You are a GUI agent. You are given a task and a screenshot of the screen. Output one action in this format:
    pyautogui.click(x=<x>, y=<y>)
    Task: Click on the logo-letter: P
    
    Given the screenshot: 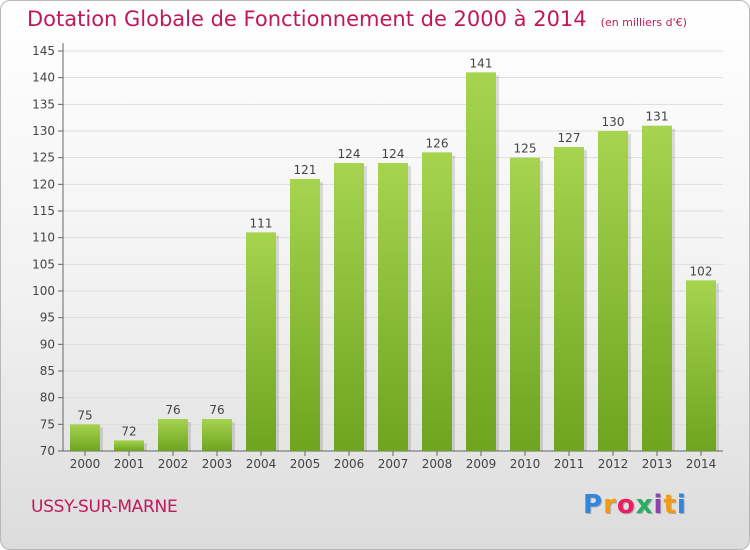 What is the action you would take?
    pyautogui.click(x=593, y=505)
    